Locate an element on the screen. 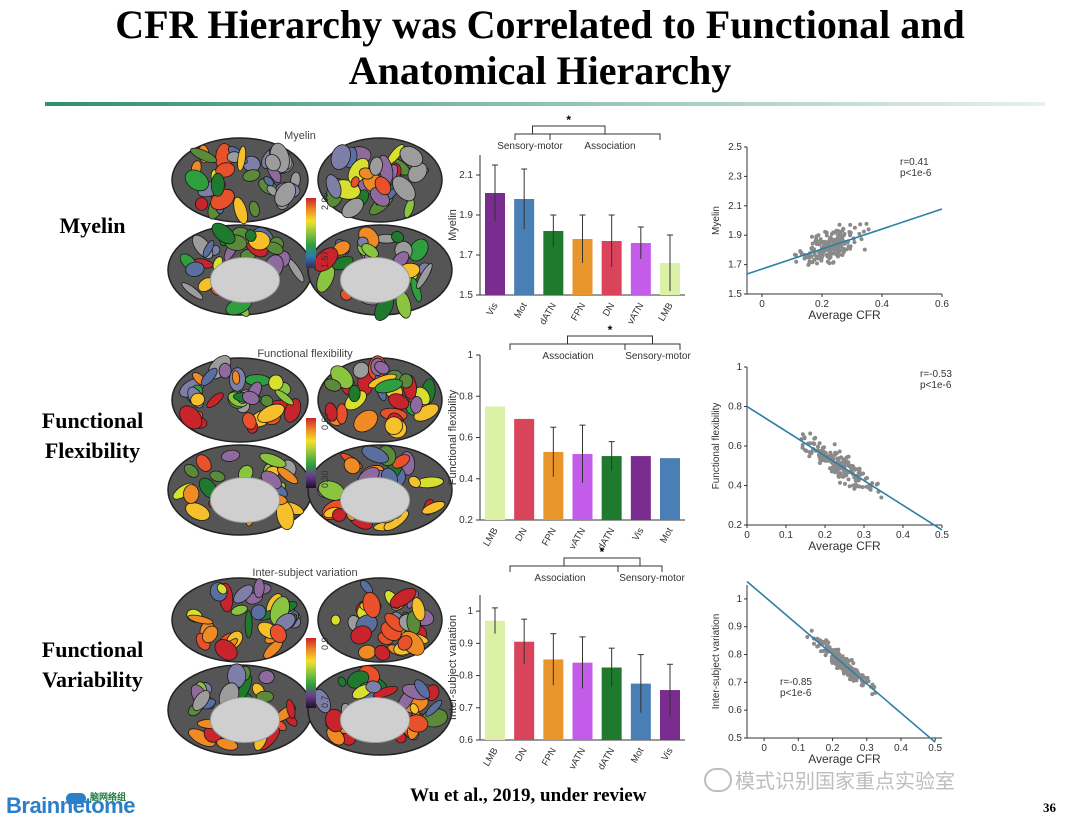  y-tick-label: 0.4 is located at coordinates (466, 479).